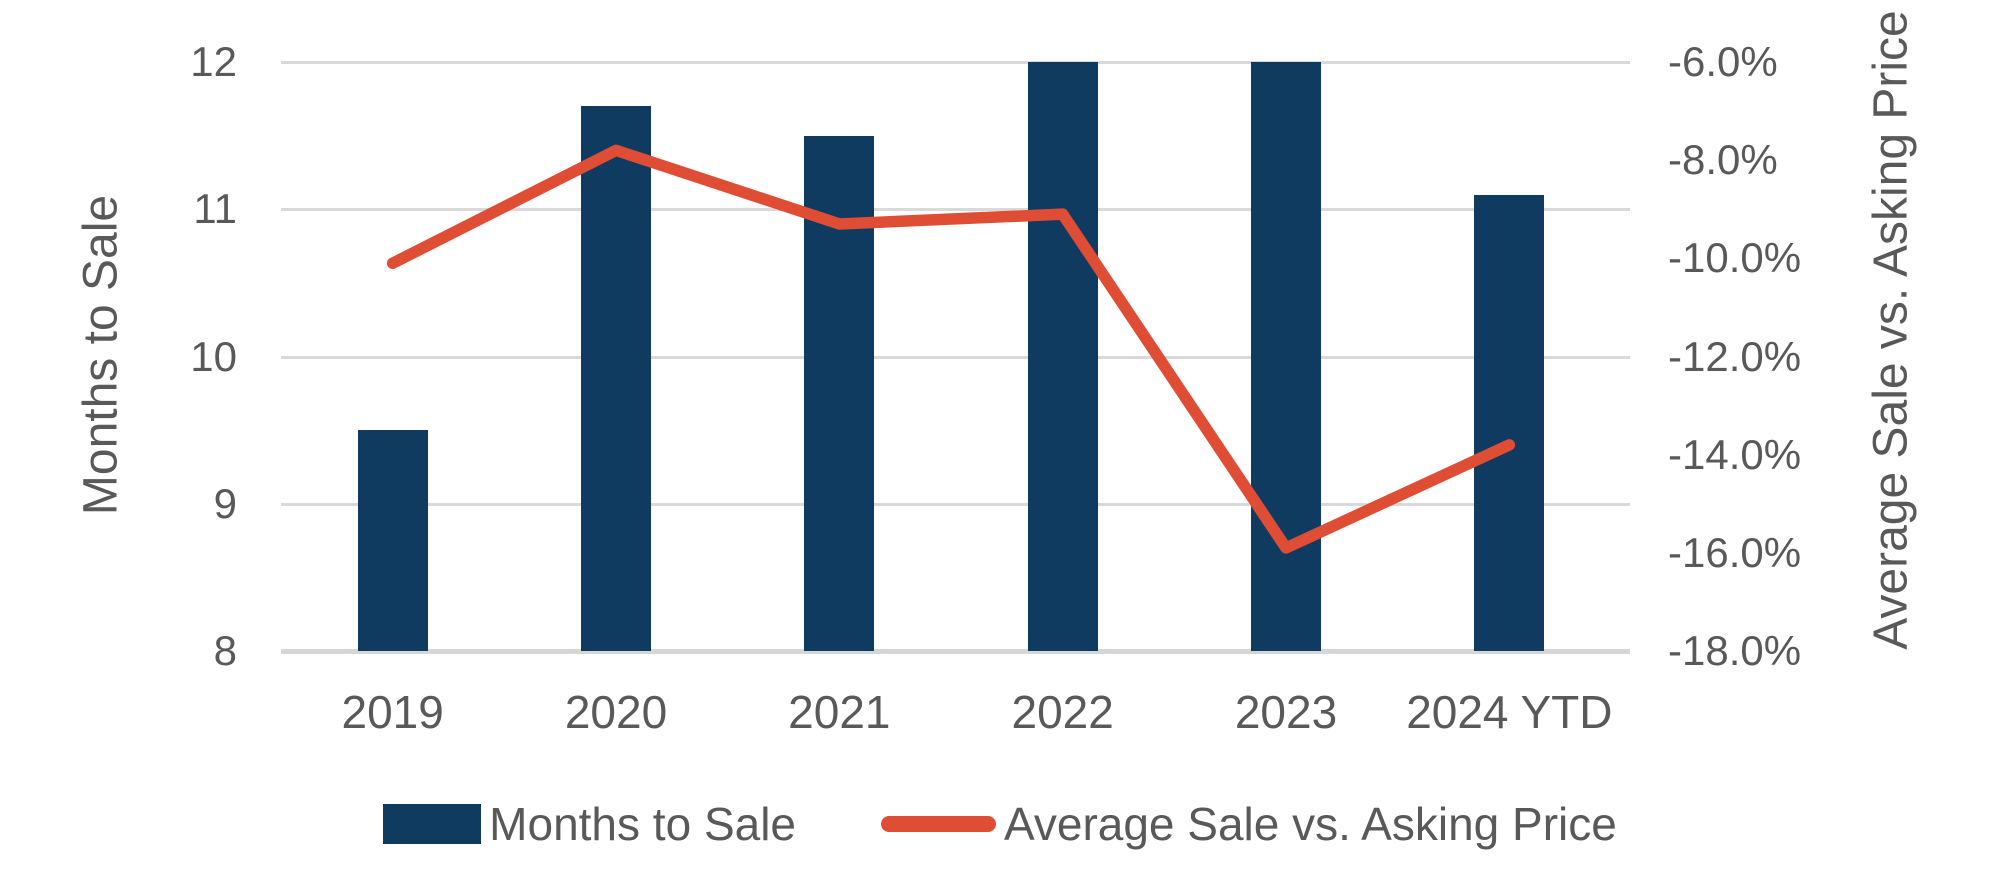 The width and height of the screenshot is (2000, 870). I want to click on y-tick-left-12: 12, so click(213, 61).